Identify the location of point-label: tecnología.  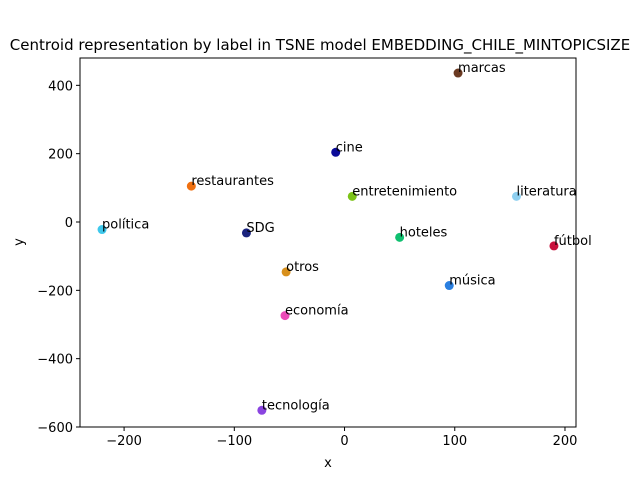
(296, 405).